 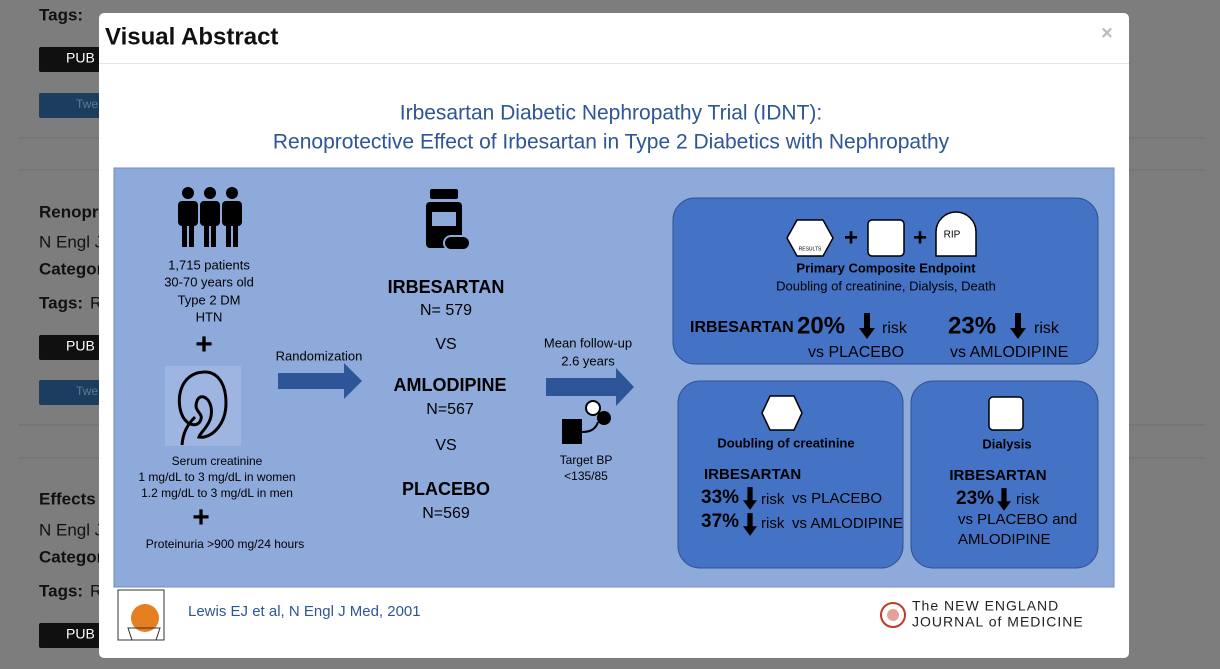 I want to click on nephjc-logo, so click(x=141, y=615).